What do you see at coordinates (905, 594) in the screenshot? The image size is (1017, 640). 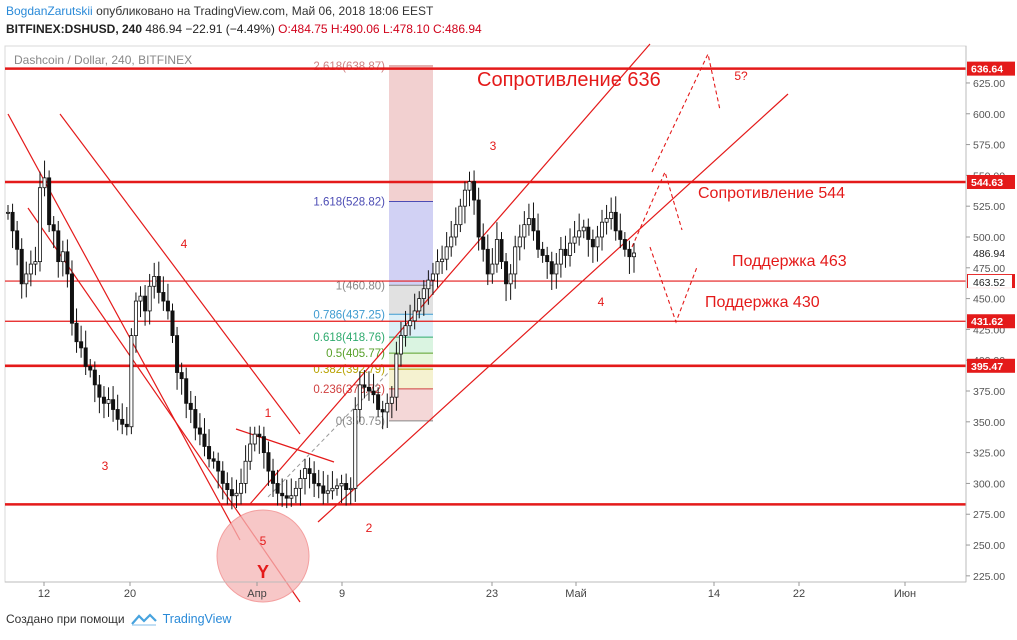 I see `x-tick-label: Июн` at bounding box center [905, 594].